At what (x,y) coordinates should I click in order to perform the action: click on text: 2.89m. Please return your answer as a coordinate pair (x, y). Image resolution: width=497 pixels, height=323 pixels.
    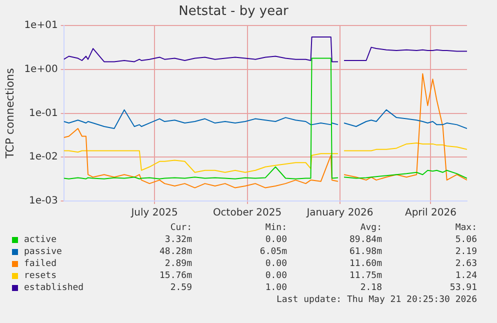
    Looking at the image, I should click on (178, 264).